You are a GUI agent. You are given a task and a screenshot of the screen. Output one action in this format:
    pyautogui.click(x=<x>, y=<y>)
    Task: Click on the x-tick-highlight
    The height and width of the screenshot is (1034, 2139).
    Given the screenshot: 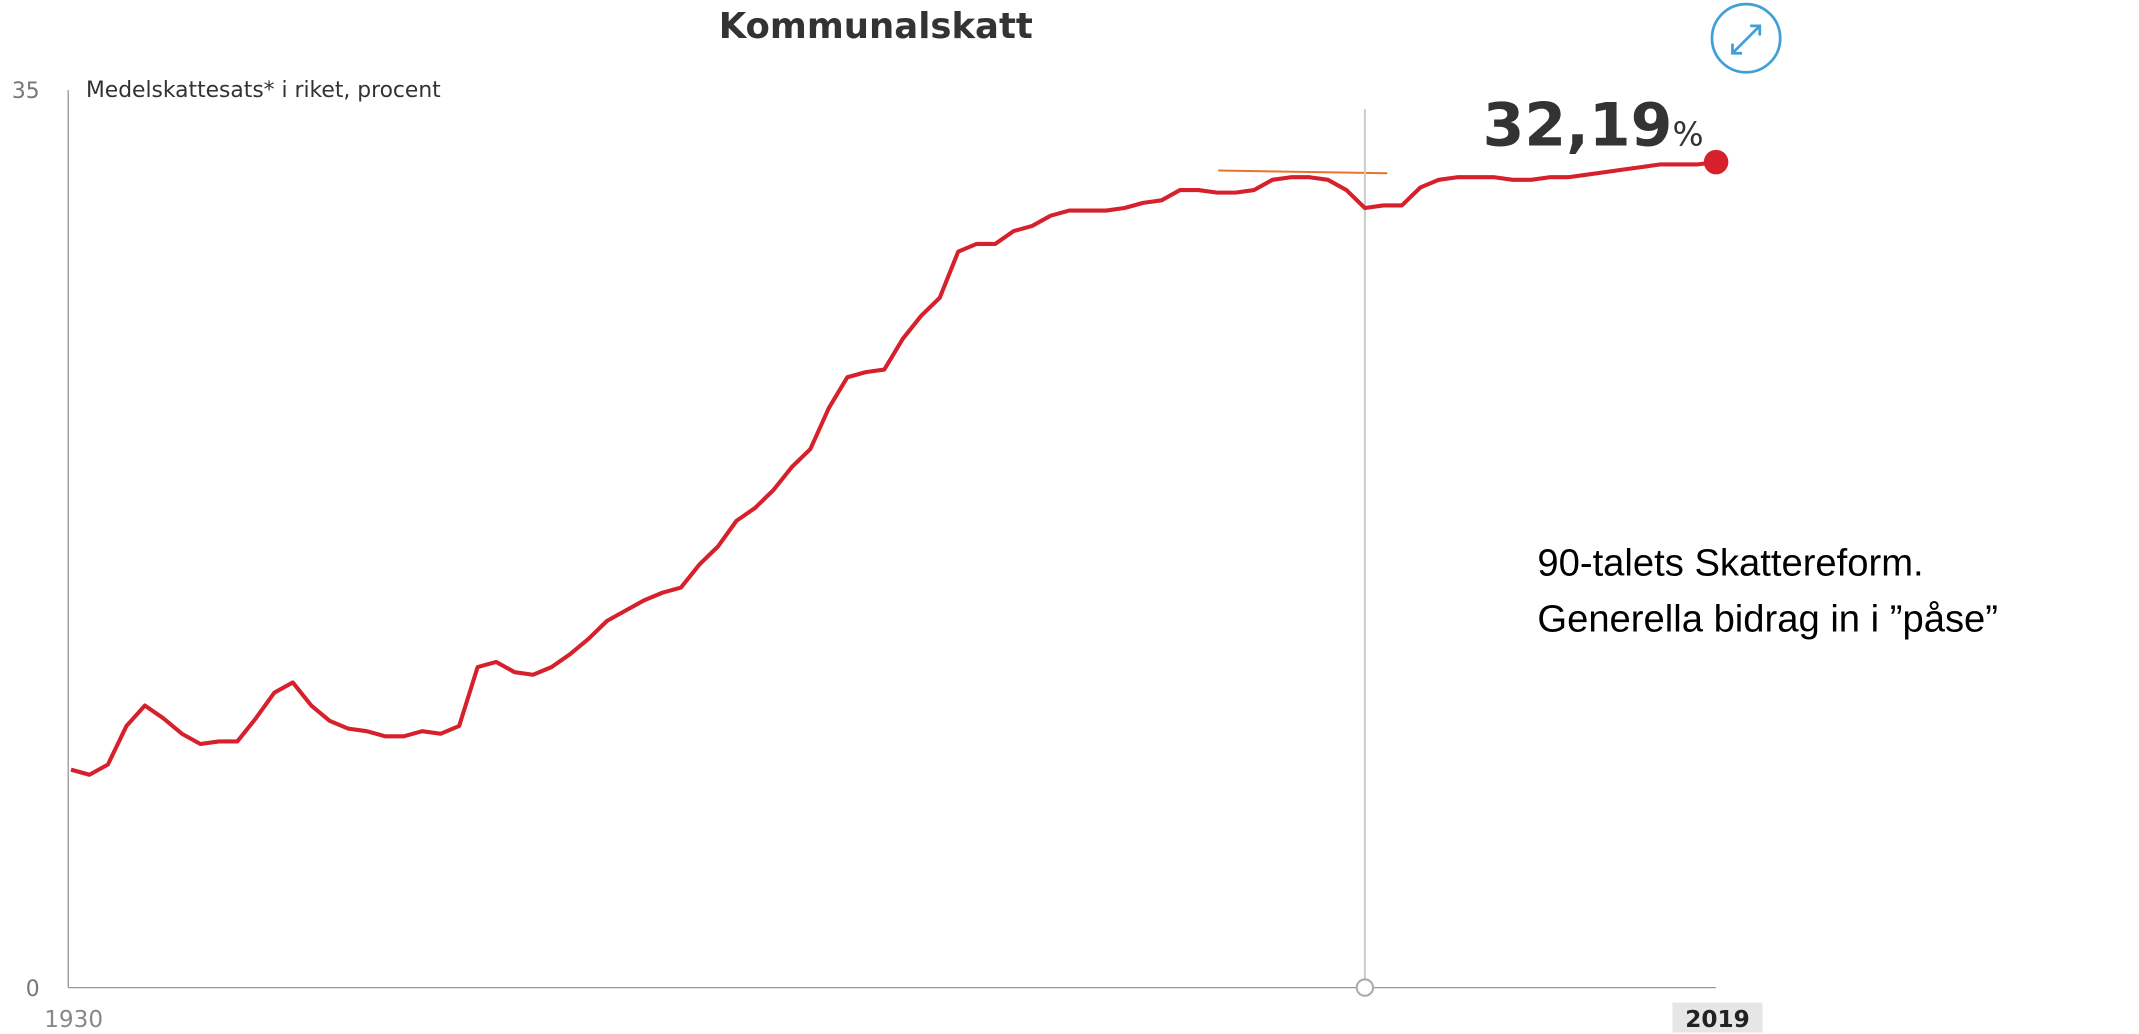 What is the action you would take?
    pyautogui.click(x=1717, y=1017)
    